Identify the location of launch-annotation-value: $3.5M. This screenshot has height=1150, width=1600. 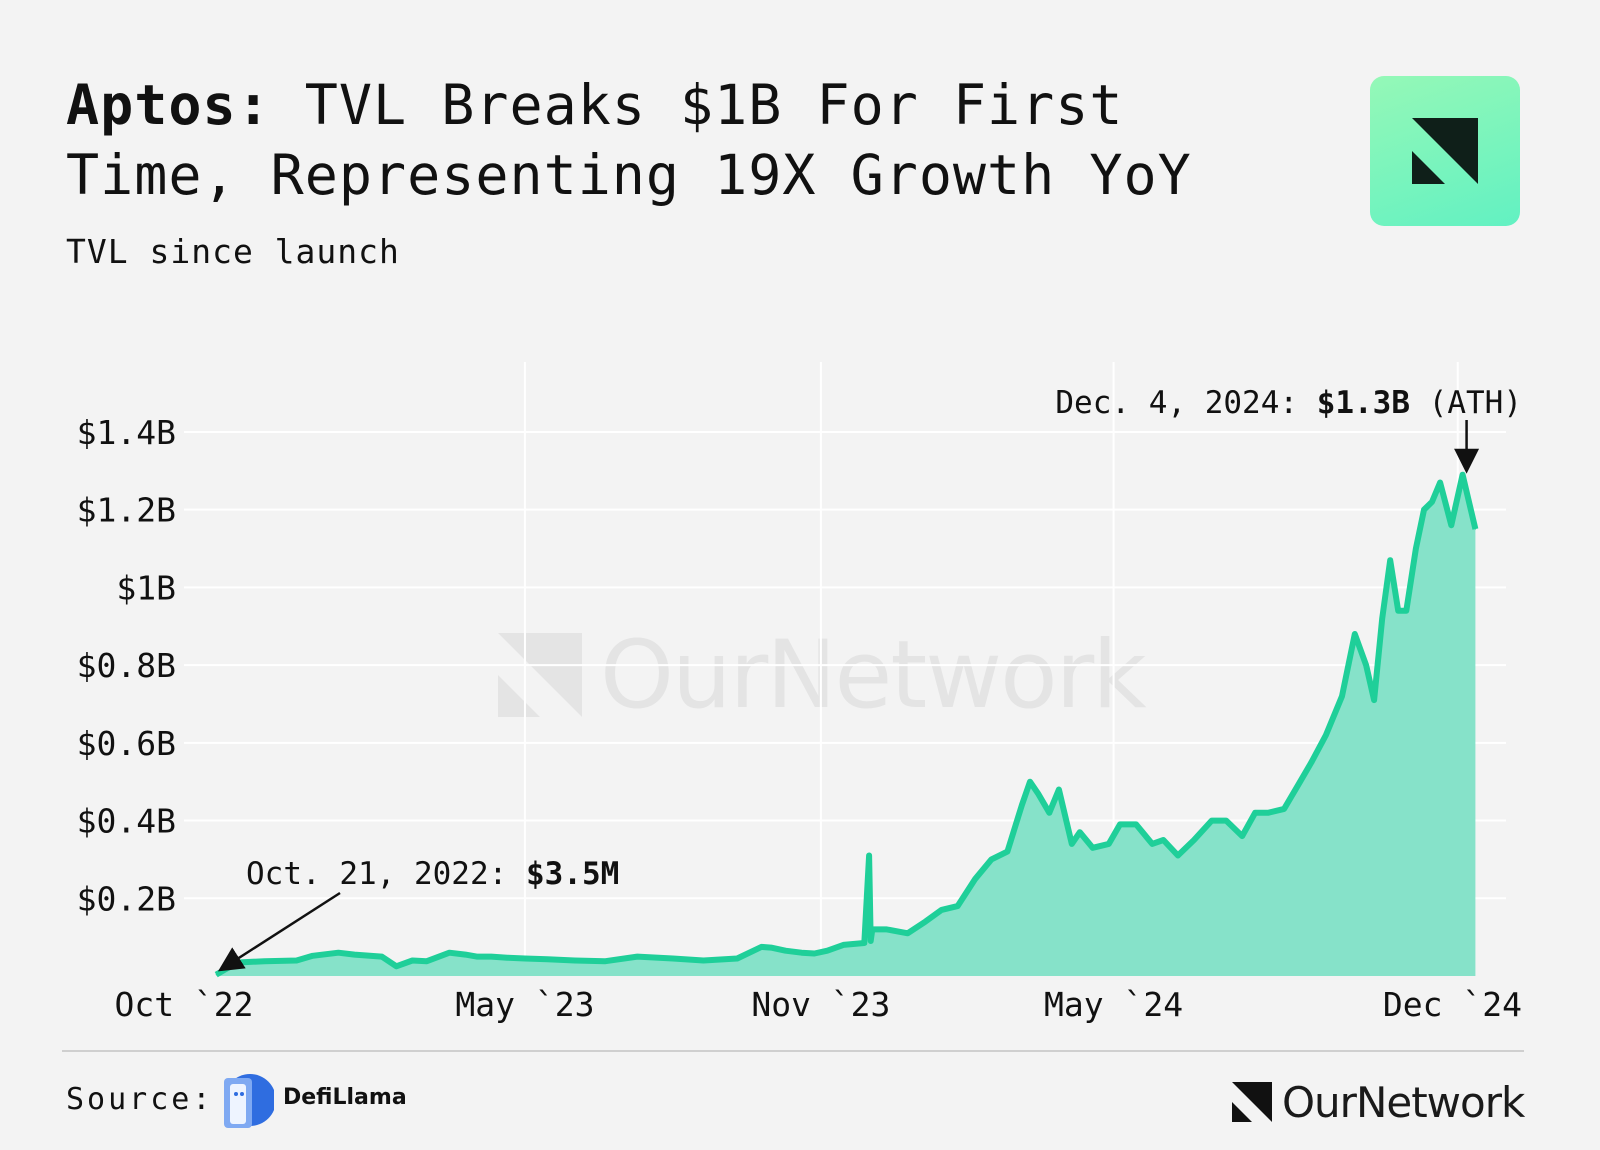
(572, 874).